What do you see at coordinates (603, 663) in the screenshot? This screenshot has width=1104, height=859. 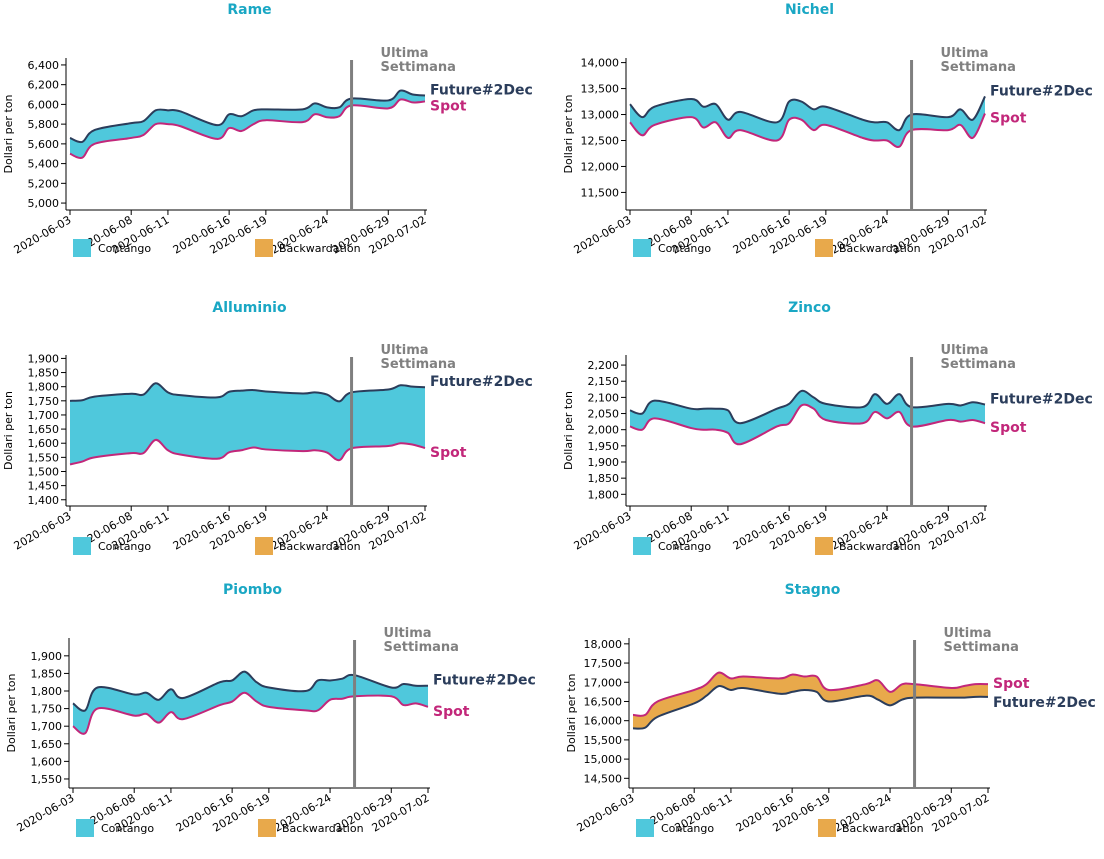 I see `y-tick-label: 17,500` at bounding box center [603, 663].